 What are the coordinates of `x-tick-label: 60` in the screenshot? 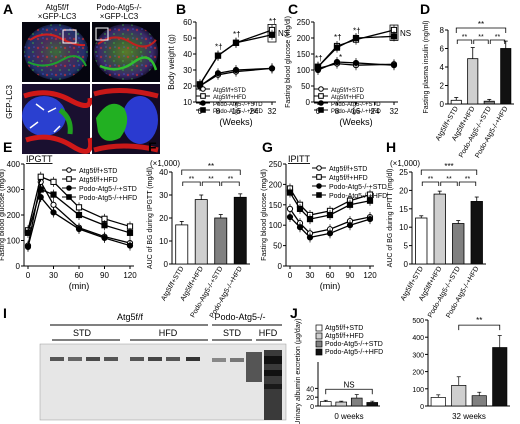 It's located at (330, 275).